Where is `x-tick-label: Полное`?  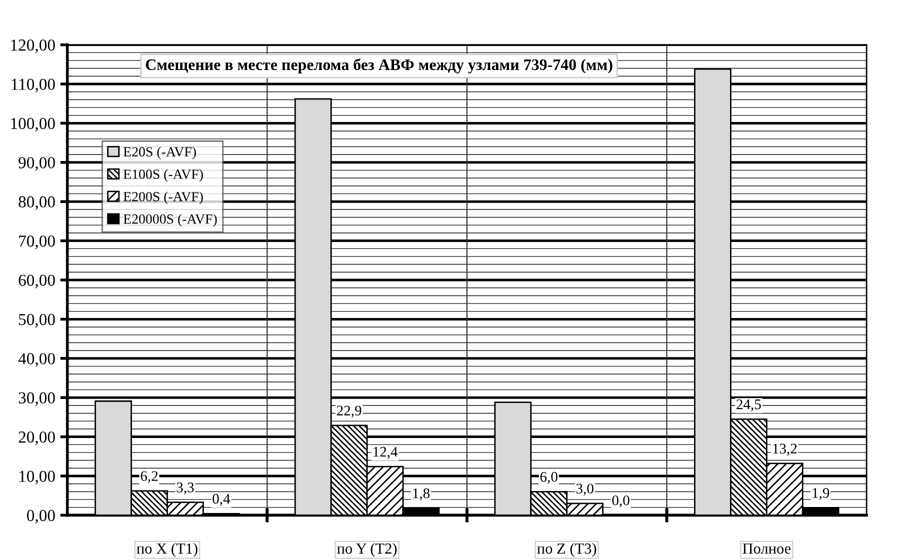 x-tick-label: Полное is located at coordinates (766, 549).